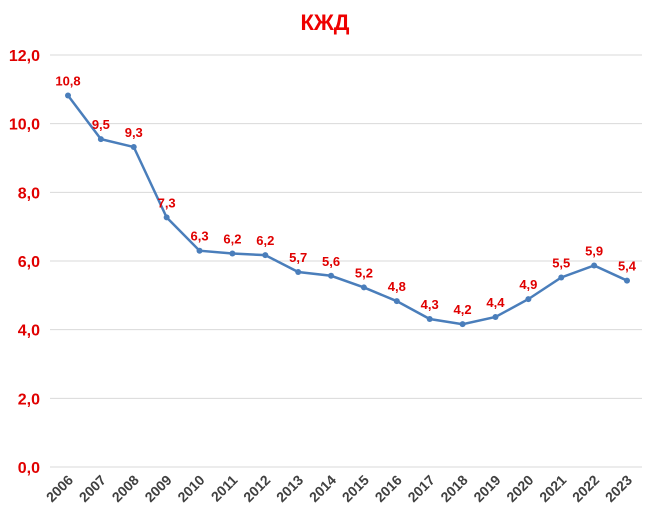 Image resolution: width=650 pixels, height=522 pixels. Describe the element at coordinates (364, 272) in the screenshot. I see `data-label: 5,2` at that location.